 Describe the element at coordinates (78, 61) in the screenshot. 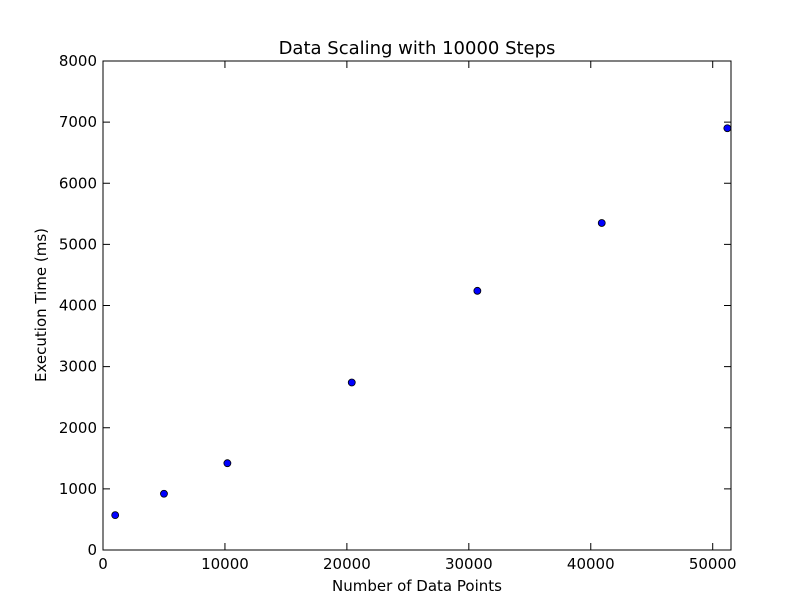

I see `y-tick-label: 8000` at that location.